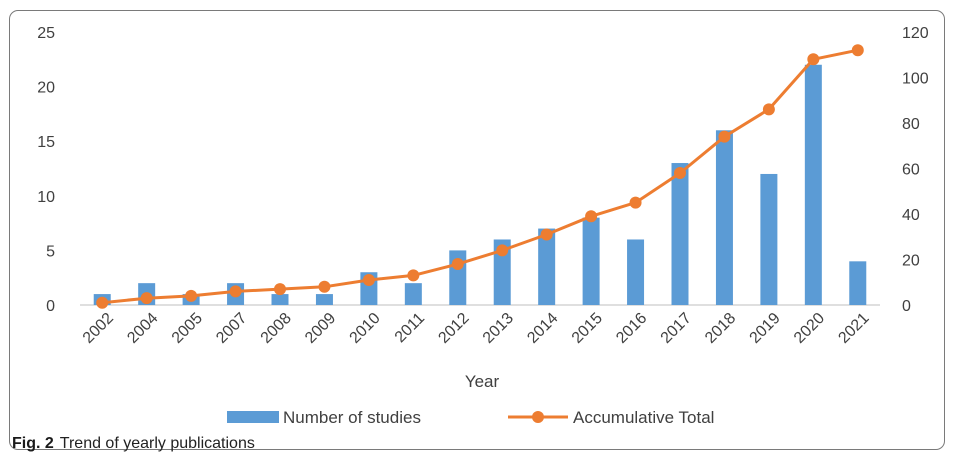  Describe the element at coordinates (46, 197) in the screenshot. I see `left-tick-label: 10` at that location.